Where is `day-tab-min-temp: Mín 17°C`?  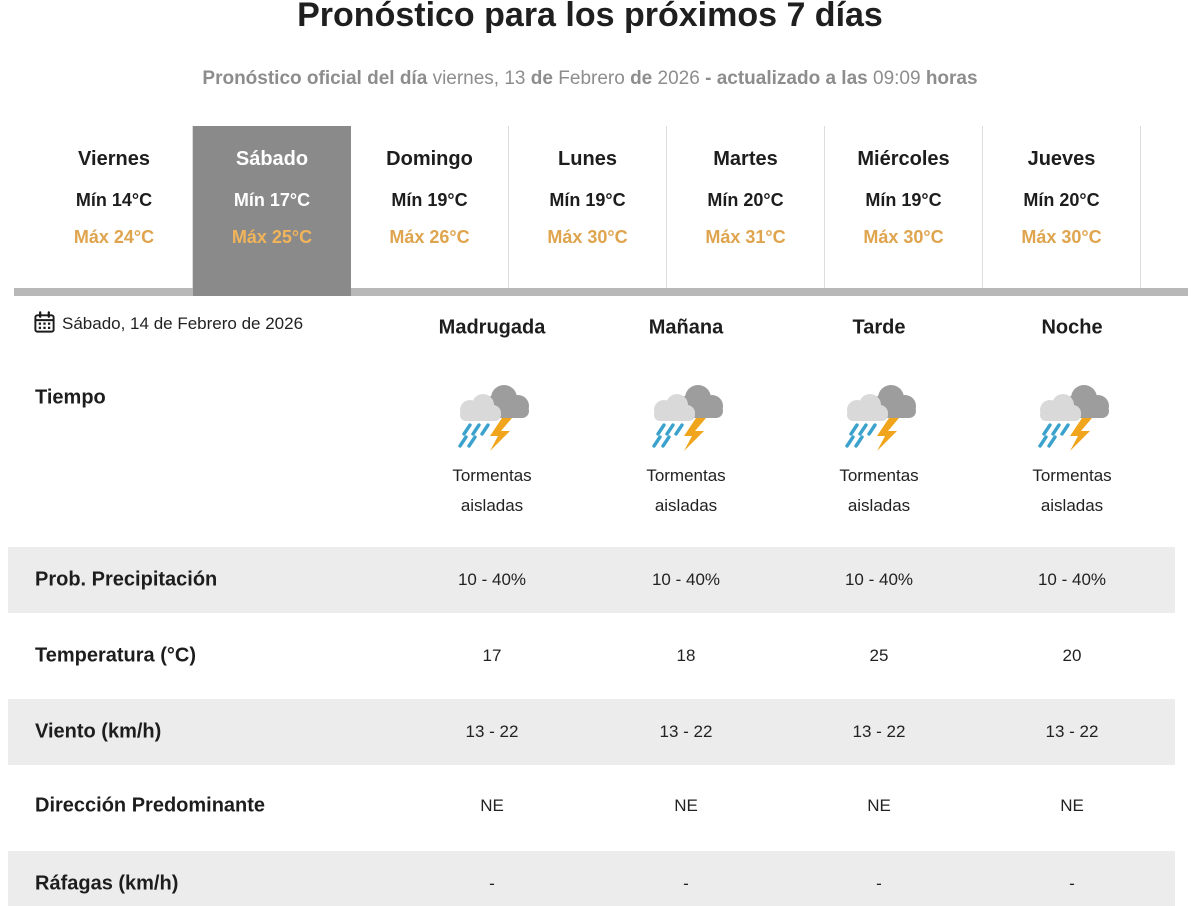 day-tab-min-temp: Mín 17°C is located at coordinates (272, 200).